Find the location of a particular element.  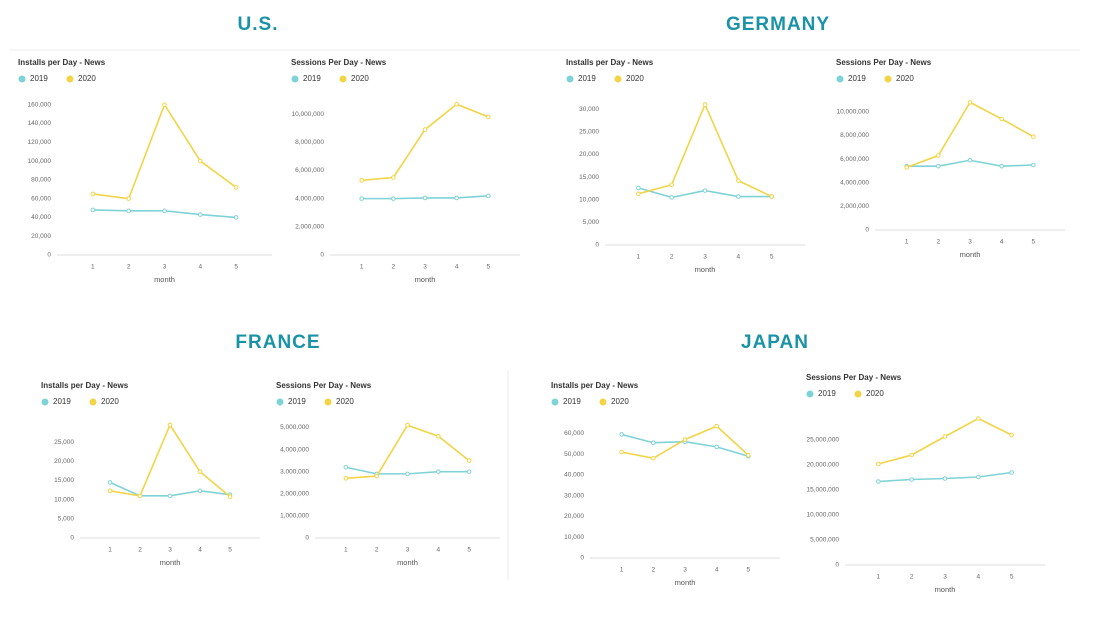

y-tick-label: 5,000,000 is located at coordinates (824, 540).